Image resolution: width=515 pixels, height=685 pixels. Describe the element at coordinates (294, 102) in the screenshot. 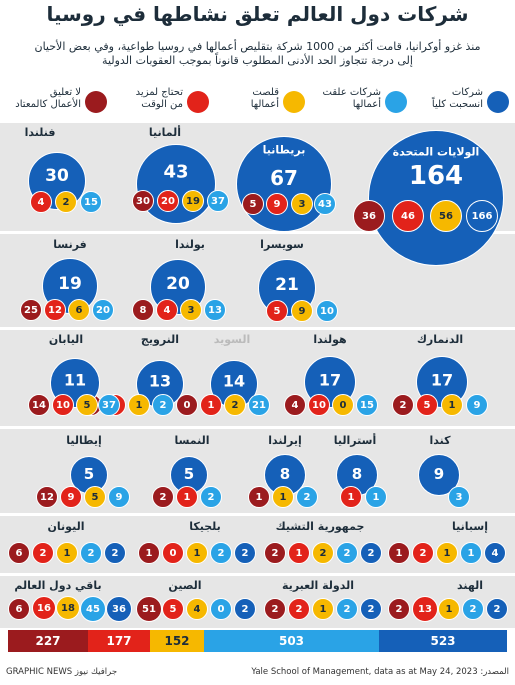

I see `legend-dot-scaled-back` at that location.